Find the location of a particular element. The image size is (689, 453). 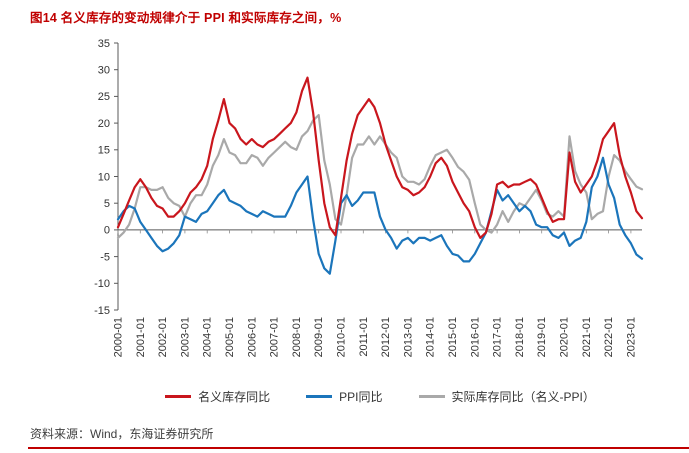

legend-label-ppi: PPI同比 is located at coordinates (361, 397).